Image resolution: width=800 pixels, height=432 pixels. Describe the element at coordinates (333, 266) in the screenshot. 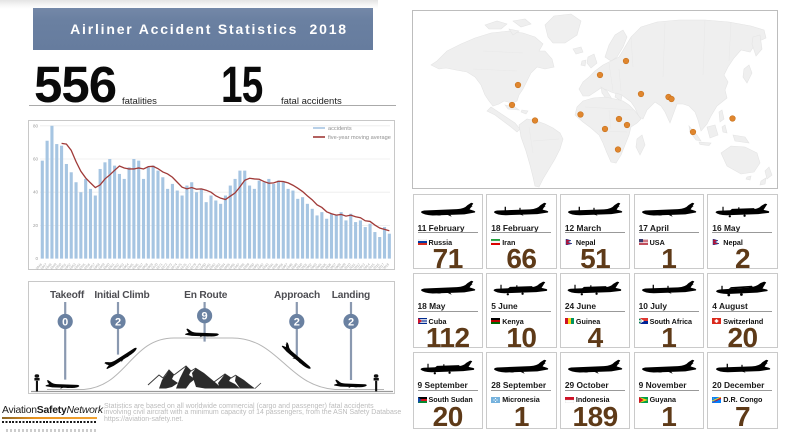

I see `svg-text: 2007` at that location.